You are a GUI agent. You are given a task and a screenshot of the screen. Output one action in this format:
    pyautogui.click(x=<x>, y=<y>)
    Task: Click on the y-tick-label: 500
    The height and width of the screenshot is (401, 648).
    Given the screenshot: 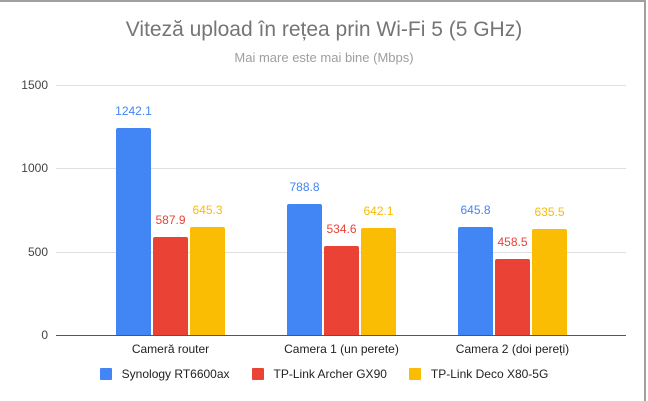 What is the action you would take?
    pyautogui.click(x=37, y=252)
    